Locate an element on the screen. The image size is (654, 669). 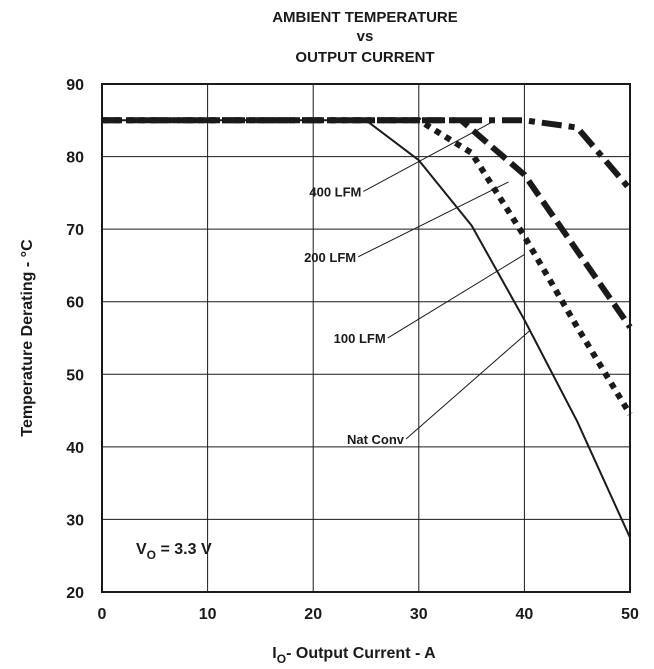
y-tick-label-40: 40 is located at coordinates (75, 448).